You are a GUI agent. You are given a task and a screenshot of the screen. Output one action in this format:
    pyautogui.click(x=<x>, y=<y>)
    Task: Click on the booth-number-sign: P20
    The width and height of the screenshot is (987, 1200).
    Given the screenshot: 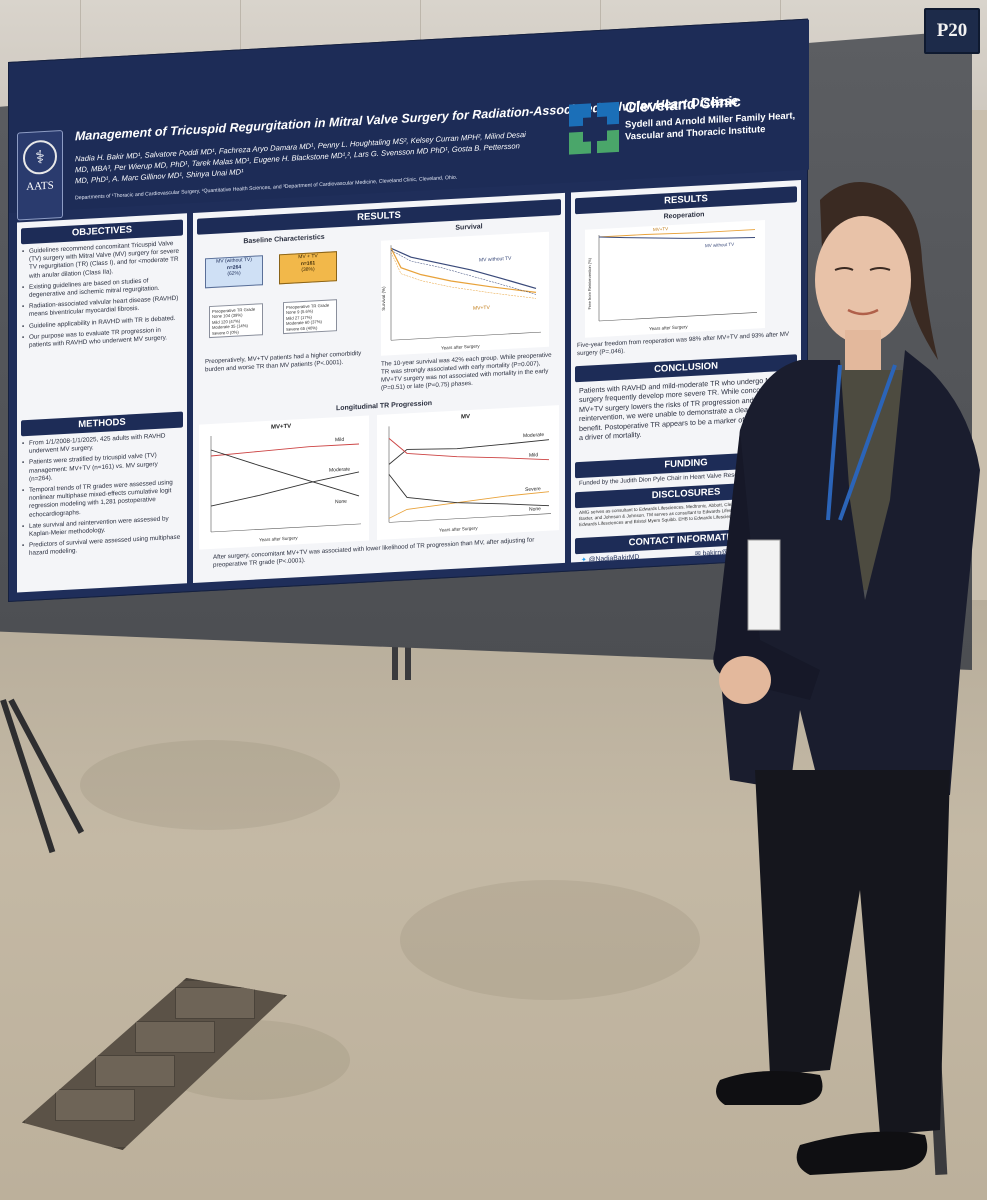 What is the action you would take?
    pyautogui.click(x=952, y=31)
    